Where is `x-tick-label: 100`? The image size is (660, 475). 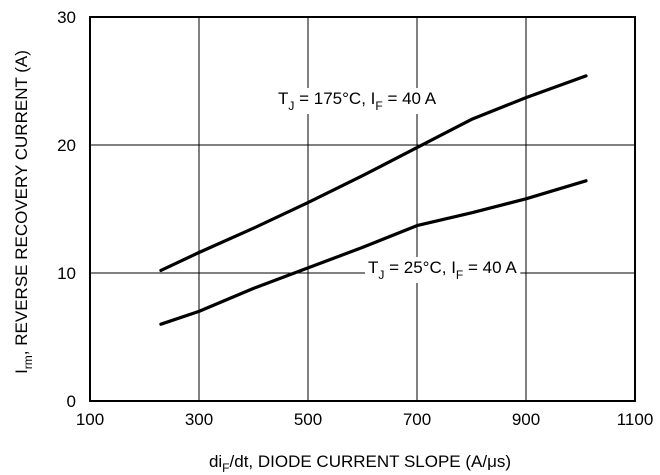 x-tick-label: 100 is located at coordinates (90, 419).